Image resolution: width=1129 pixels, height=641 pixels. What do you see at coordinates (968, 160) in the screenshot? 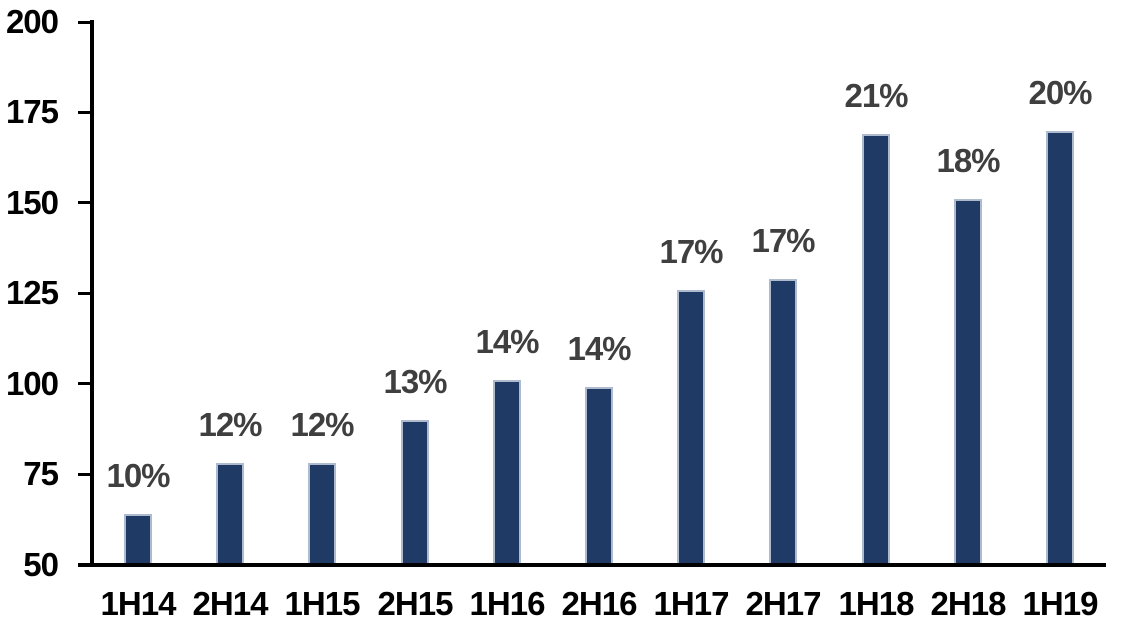
I see `bar-value-label: 18%` at bounding box center [968, 160].